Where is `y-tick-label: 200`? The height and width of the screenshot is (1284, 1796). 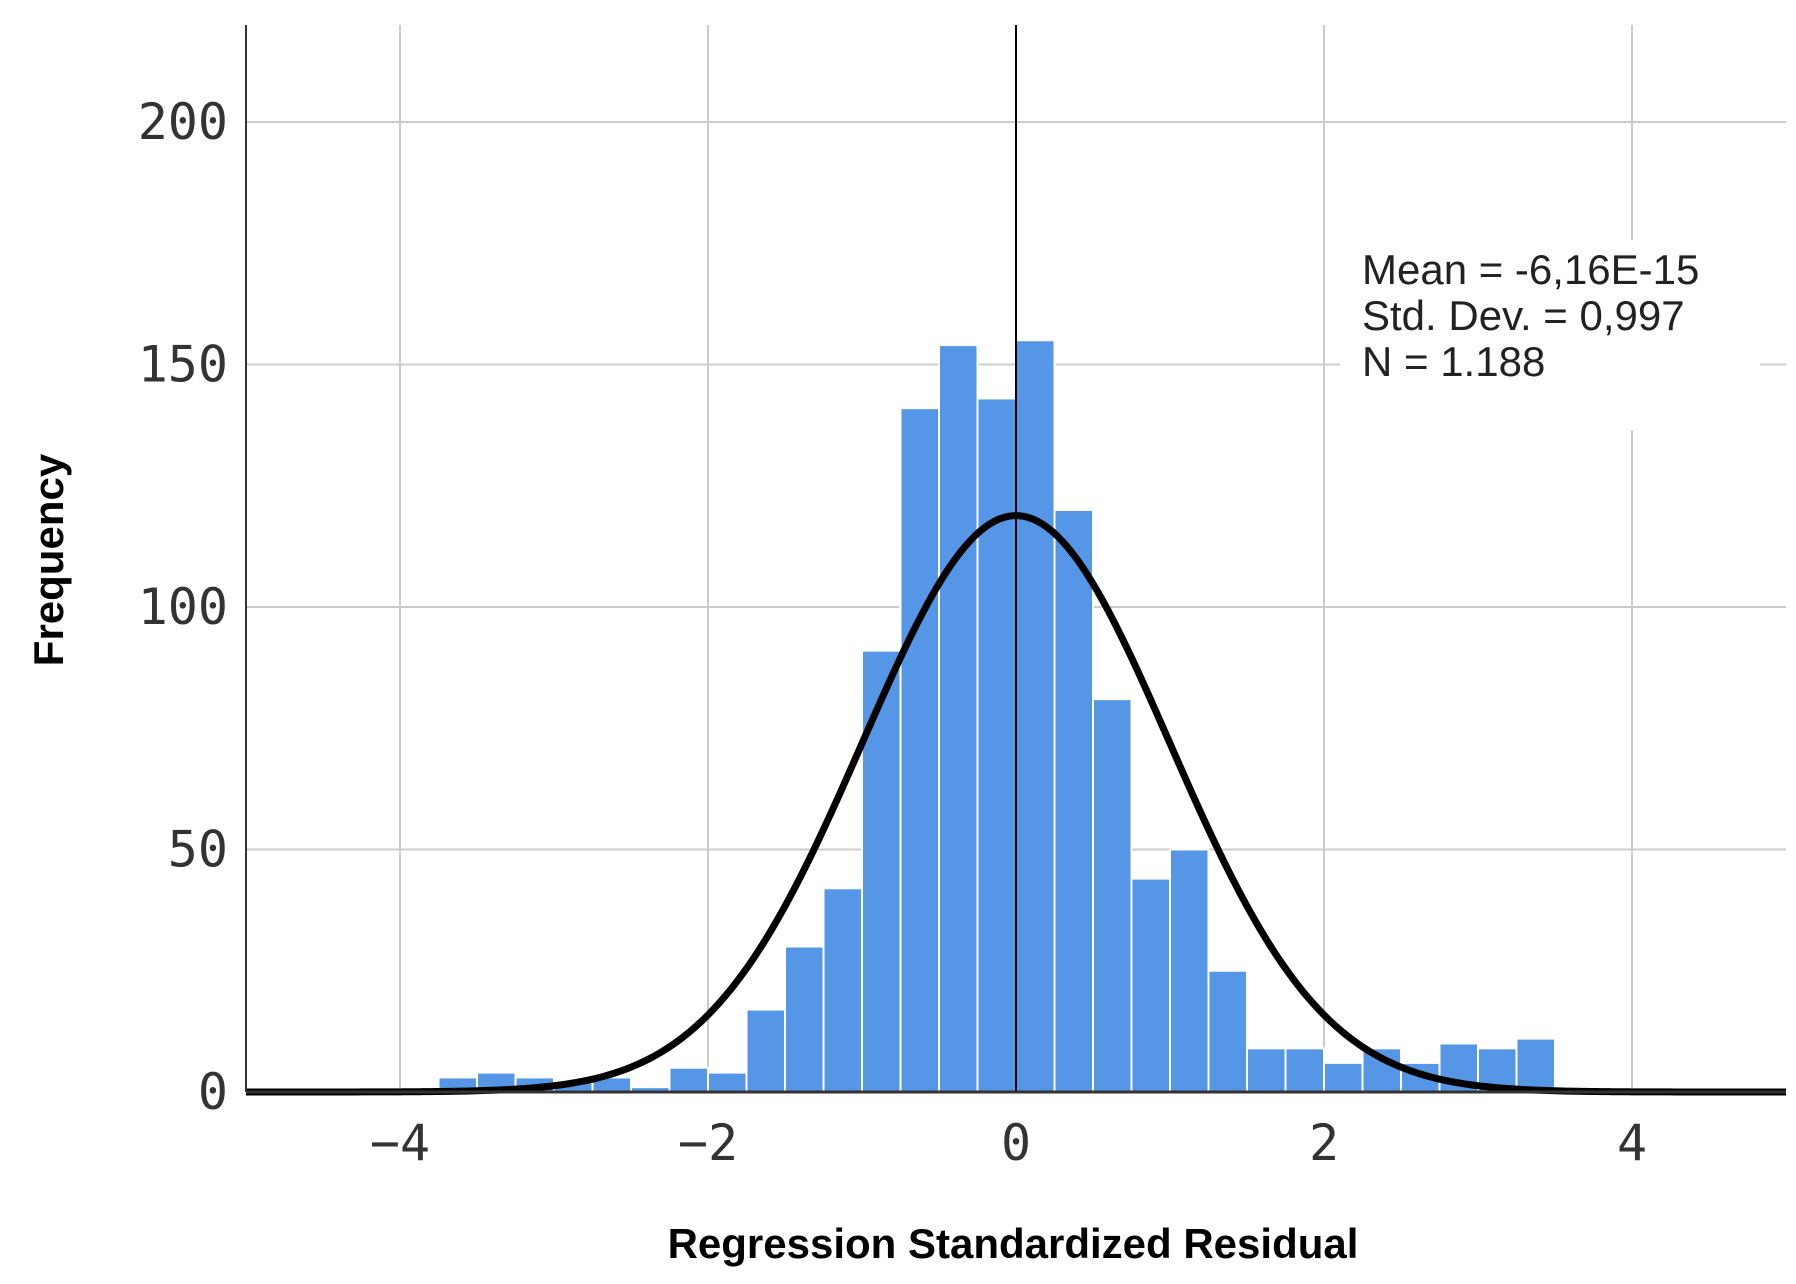
y-tick-label: 200 is located at coordinates (183, 122).